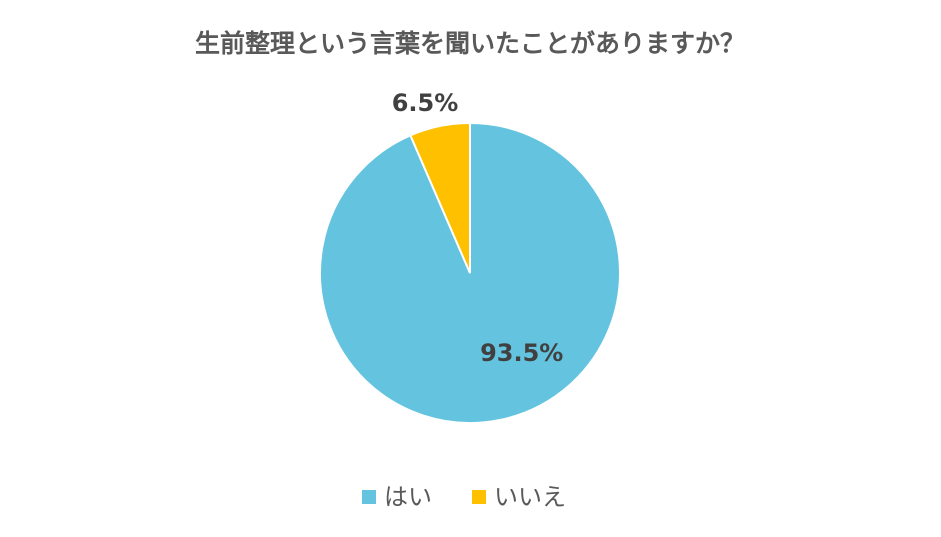 The width and height of the screenshot is (941, 537). Describe the element at coordinates (521, 353) in the screenshot. I see `data-label: 93.5%` at that location.